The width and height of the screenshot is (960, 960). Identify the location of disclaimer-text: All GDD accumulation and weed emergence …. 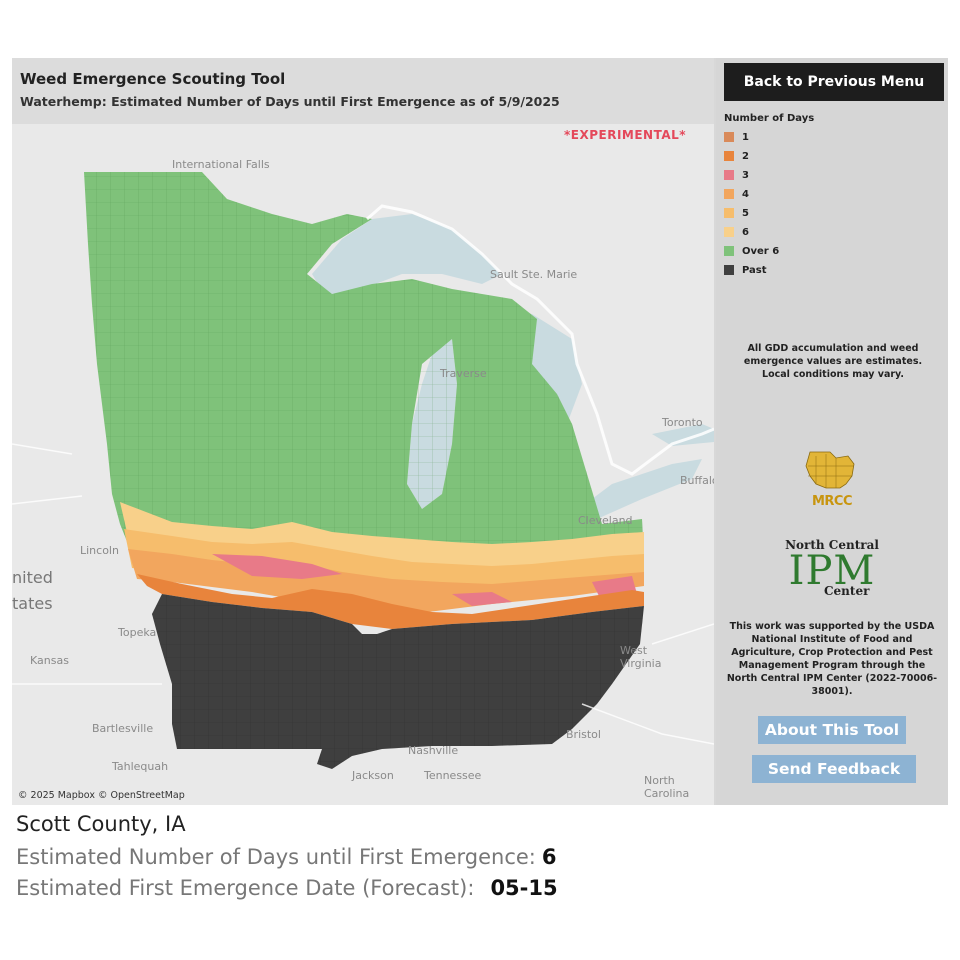
(833, 361).